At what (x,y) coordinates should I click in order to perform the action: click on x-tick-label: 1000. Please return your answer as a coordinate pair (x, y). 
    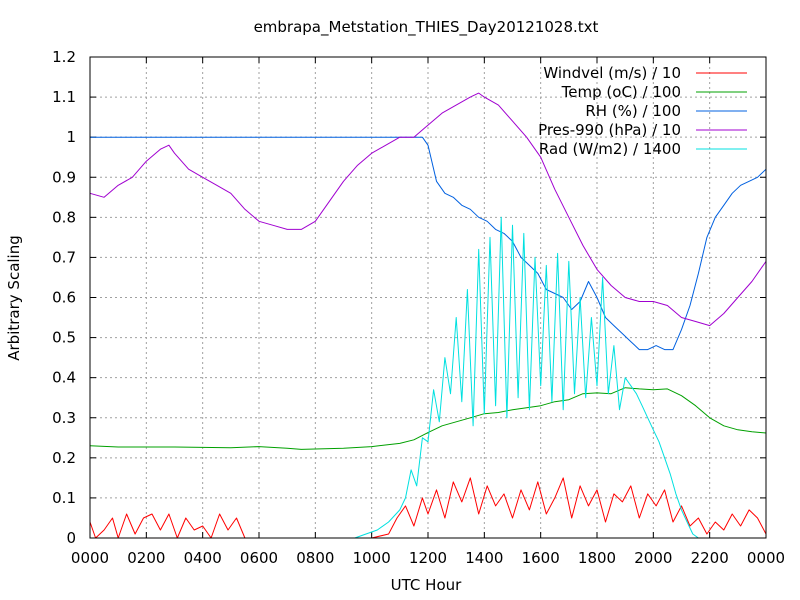
    Looking at the image, I should click on (372, 558).